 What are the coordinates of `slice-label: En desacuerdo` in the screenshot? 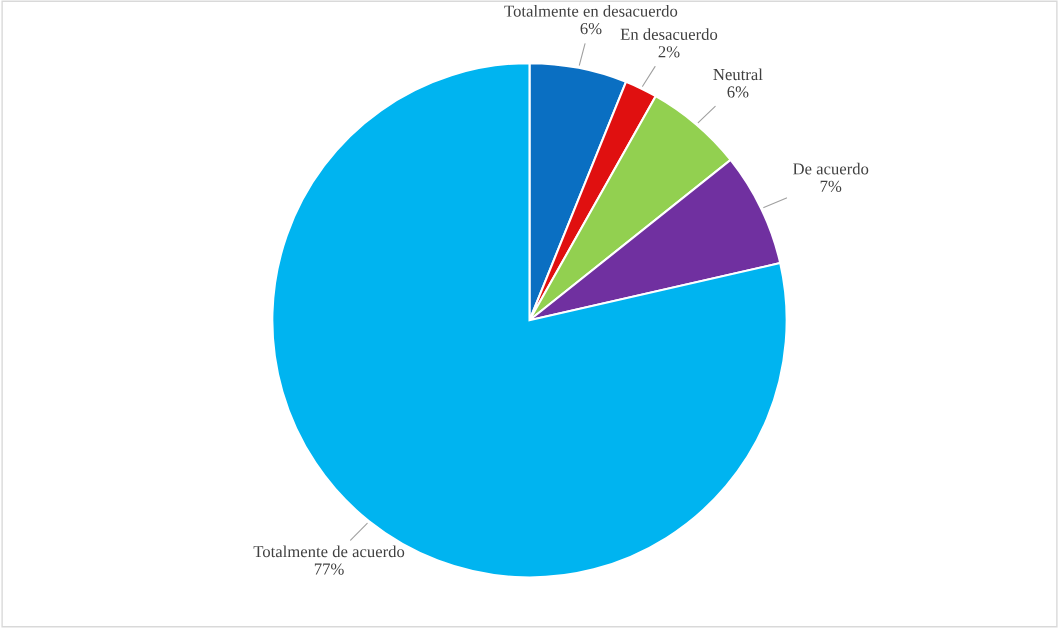 It's located at (669, 34).